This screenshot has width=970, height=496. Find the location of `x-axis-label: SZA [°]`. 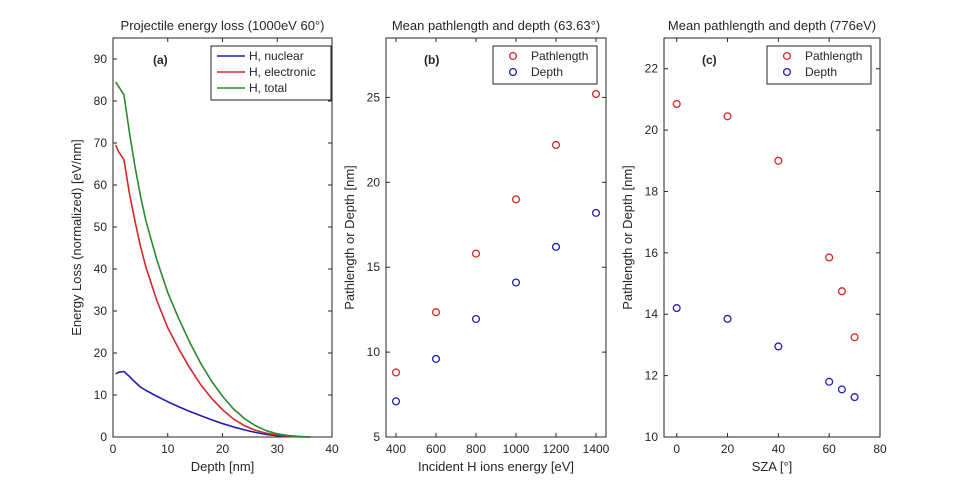

x-axis-label: SZA [°] is located at coordinates (772, 466).